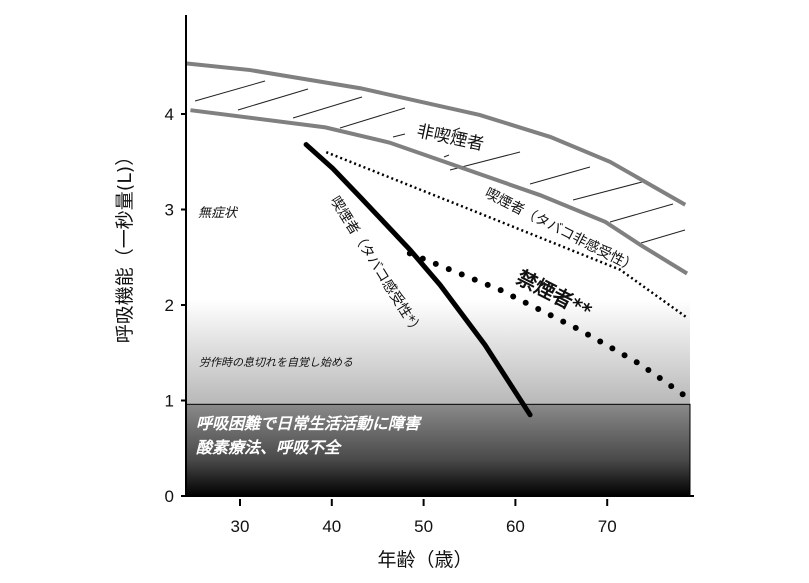 This screenshot has height=583, width=809. I want to click on exertion-zone-shading, so click(438, 352).